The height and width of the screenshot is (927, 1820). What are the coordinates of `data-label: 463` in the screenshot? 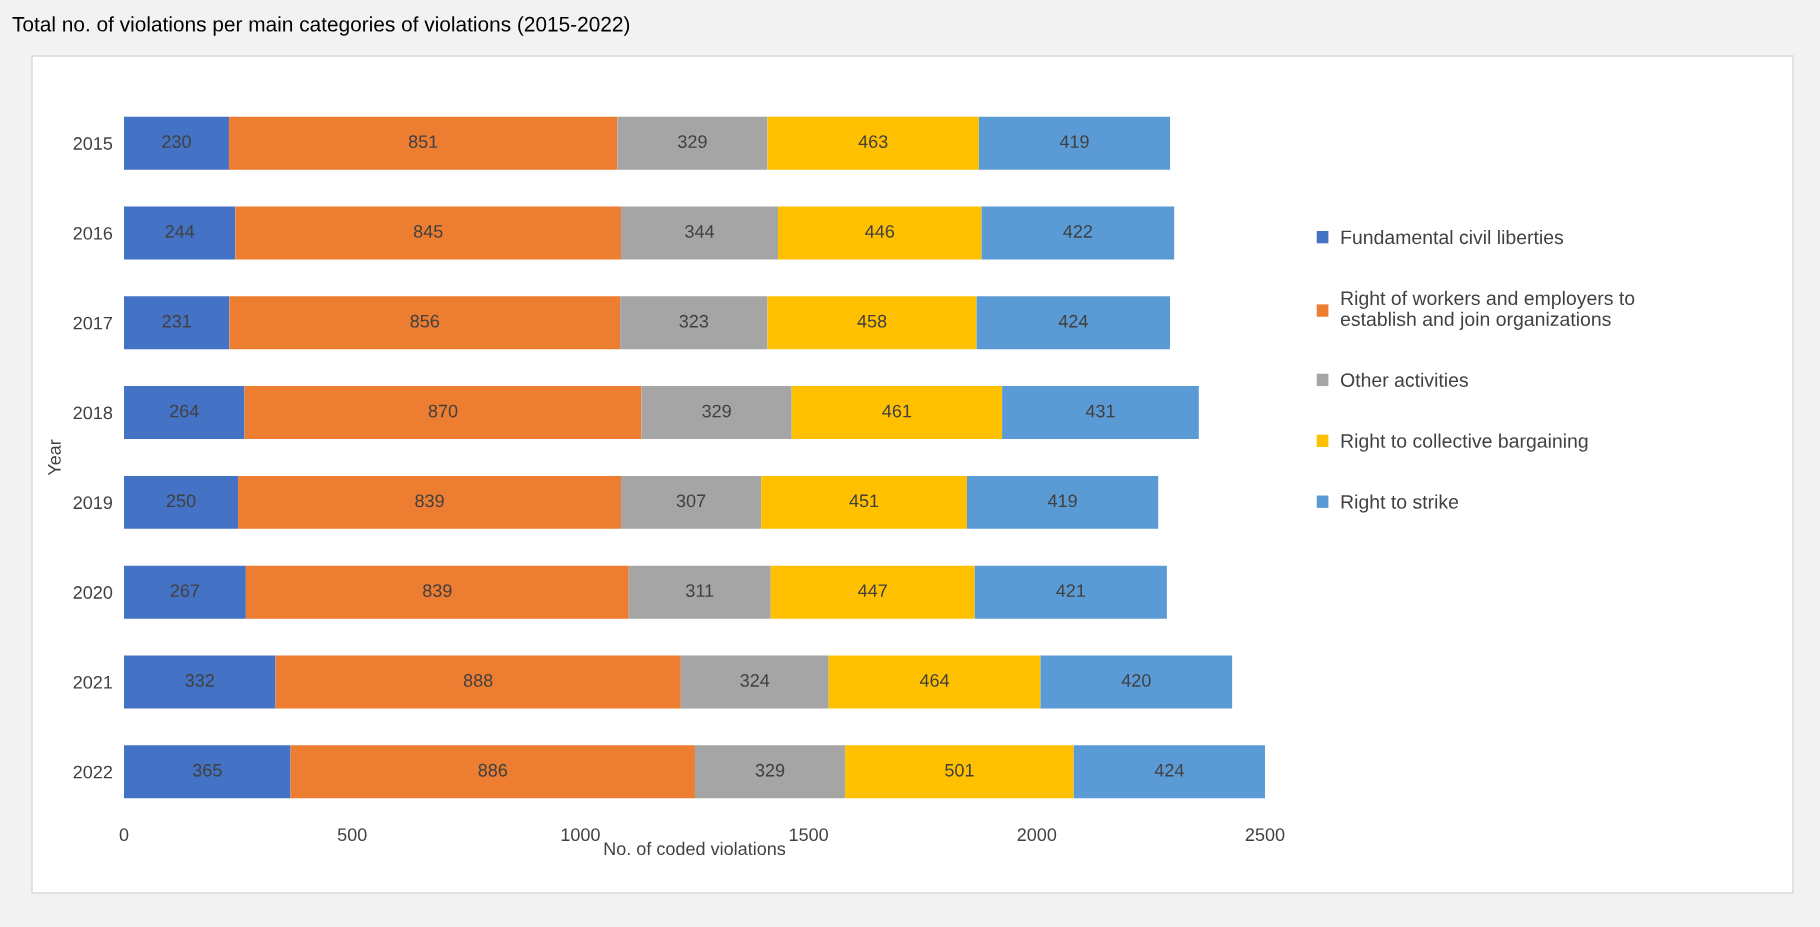 It's located at (873, 142).